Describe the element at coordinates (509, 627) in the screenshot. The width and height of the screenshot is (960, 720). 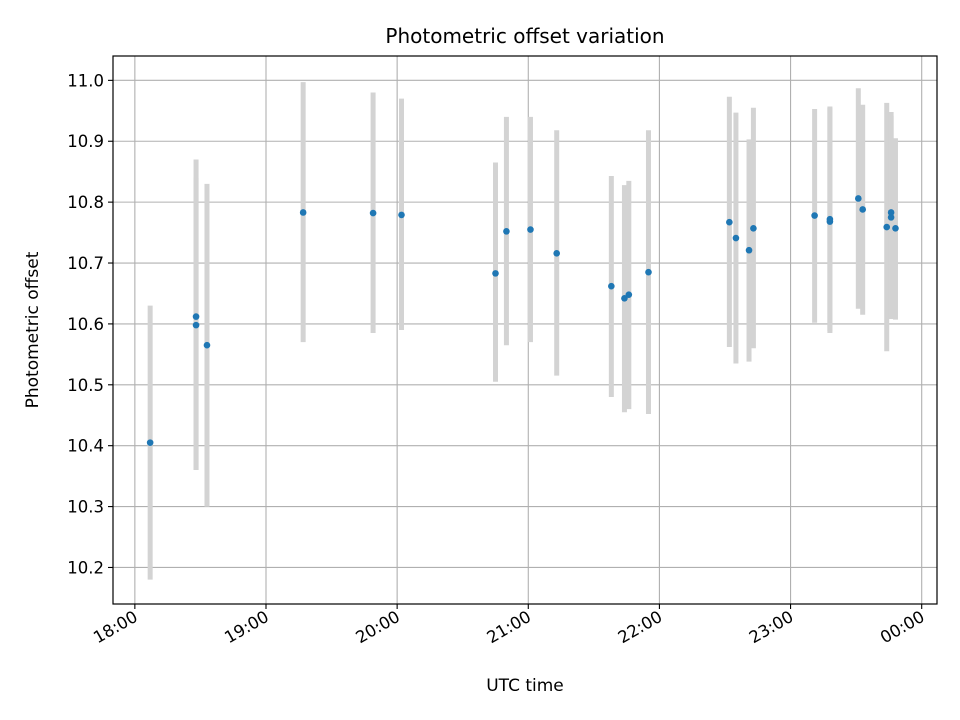
I see `x-tick-label: 21:00` at that location.